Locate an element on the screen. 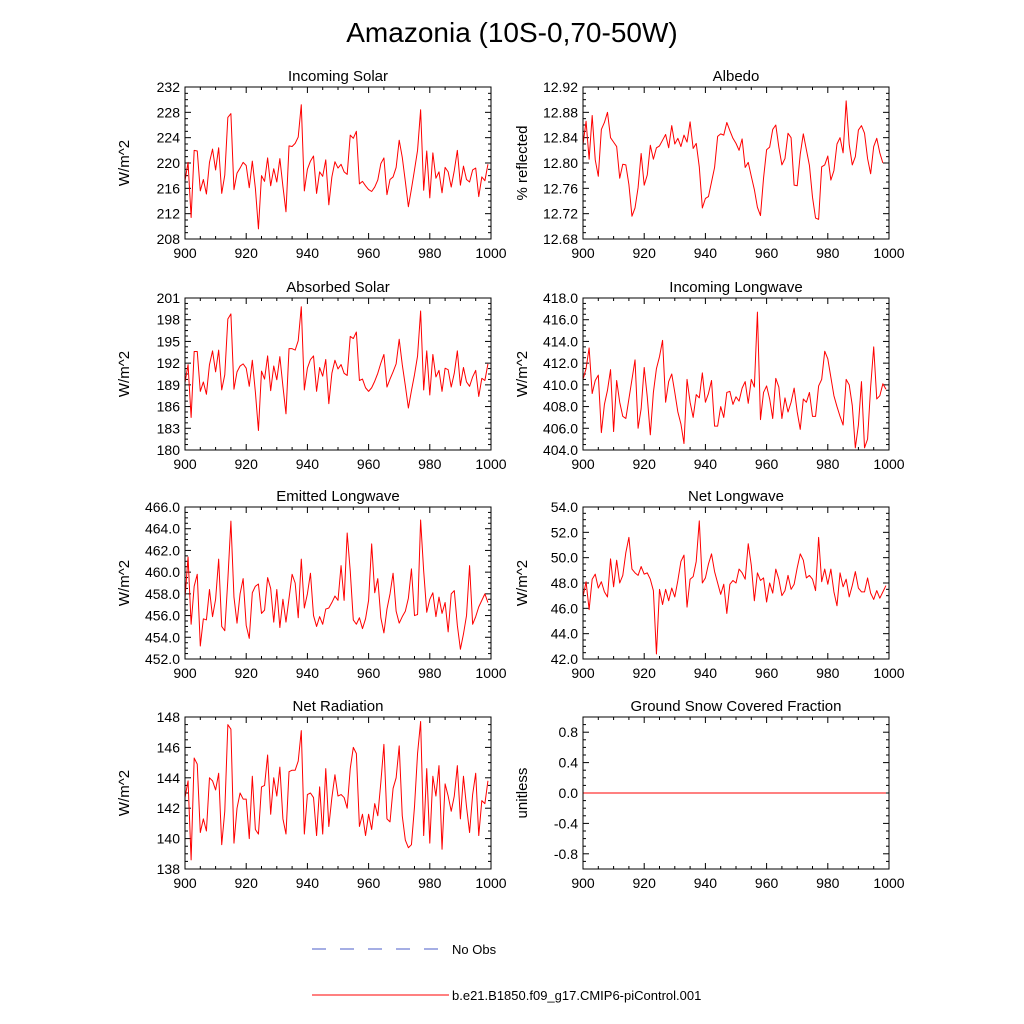 The width and height of the screenshot is (1024, 1024). y-tick-label: 416.0 is located at coordinates (560, 320).